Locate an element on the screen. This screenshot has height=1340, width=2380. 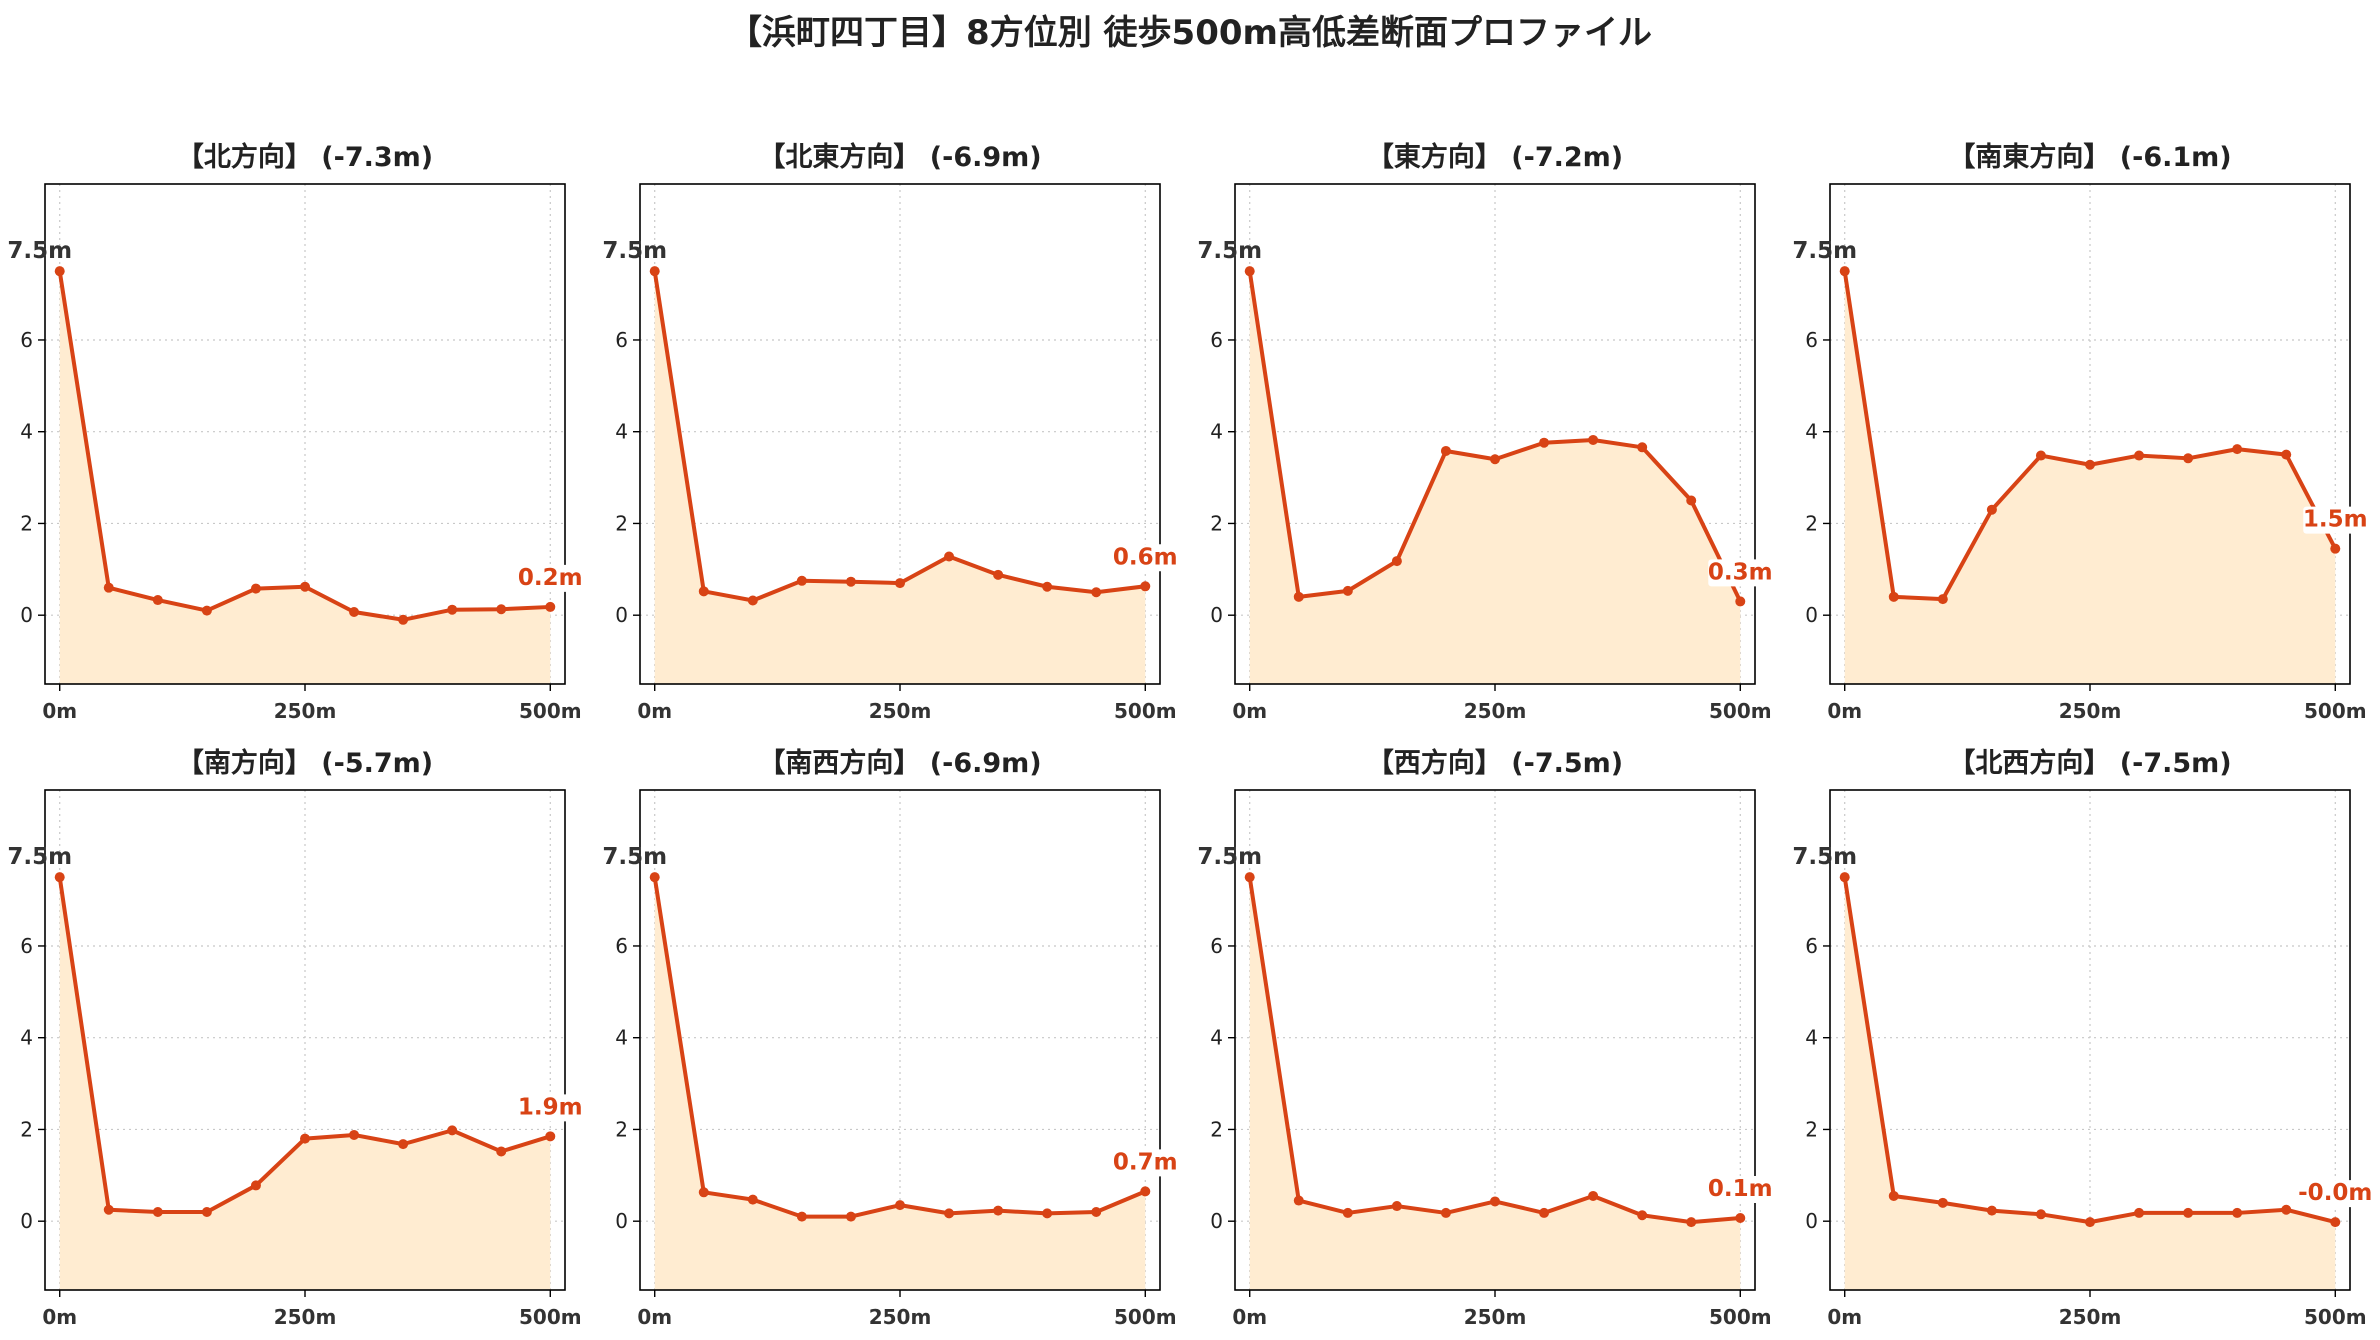
end-elevation-label: 0.3m is located at coordinates (1740, 572).